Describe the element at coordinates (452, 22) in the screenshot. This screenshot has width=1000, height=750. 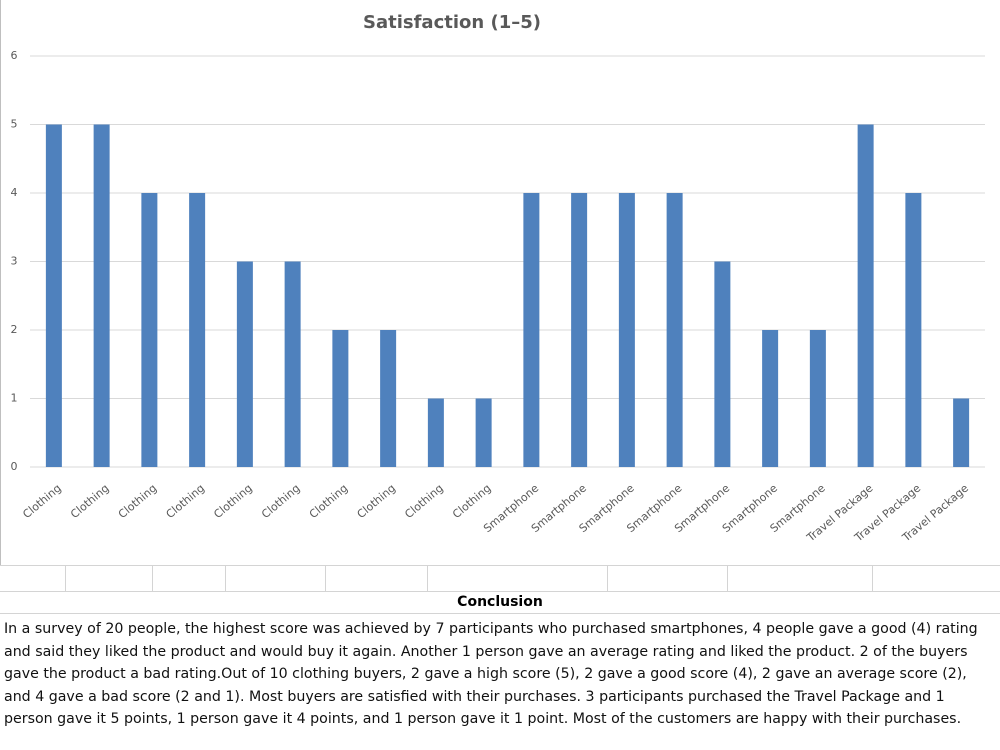
I see `chart-title: Satisfaction (1–5)` at that location.